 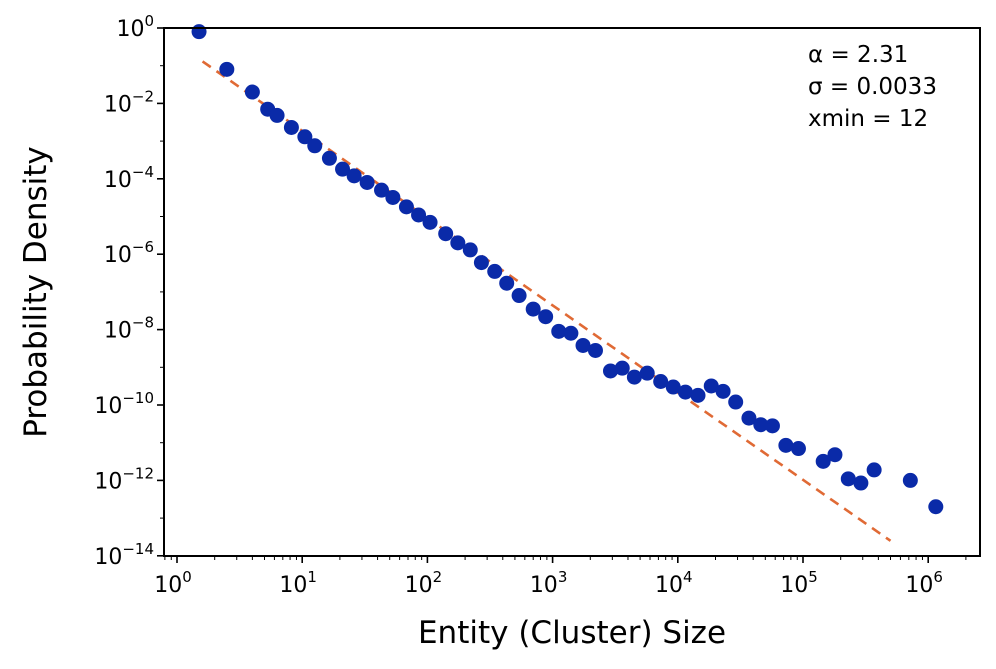 What do you see at coordinates (938, 577) in the screenshot?
I see `x-tick-exponent: 6` at bounding box center [938, 577].